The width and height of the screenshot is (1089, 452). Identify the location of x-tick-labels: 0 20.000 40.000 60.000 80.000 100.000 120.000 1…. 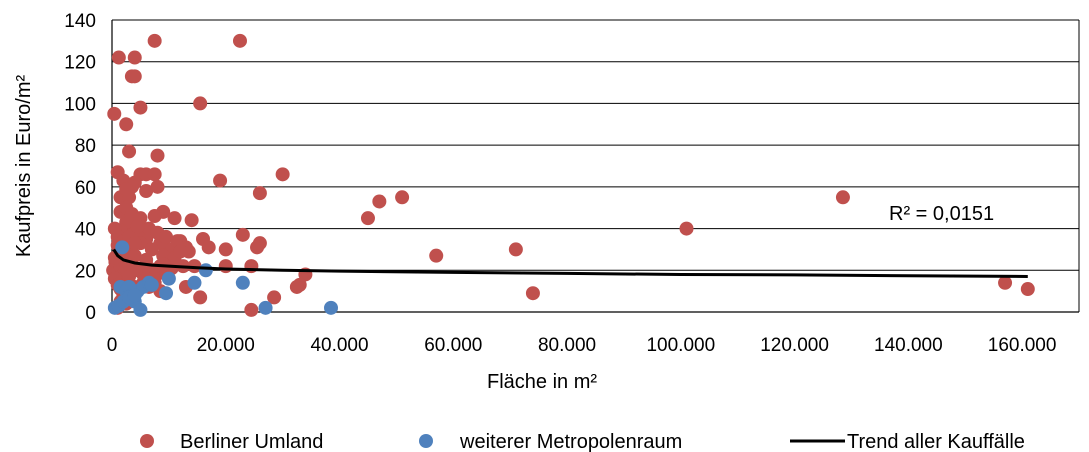
(582, 345).